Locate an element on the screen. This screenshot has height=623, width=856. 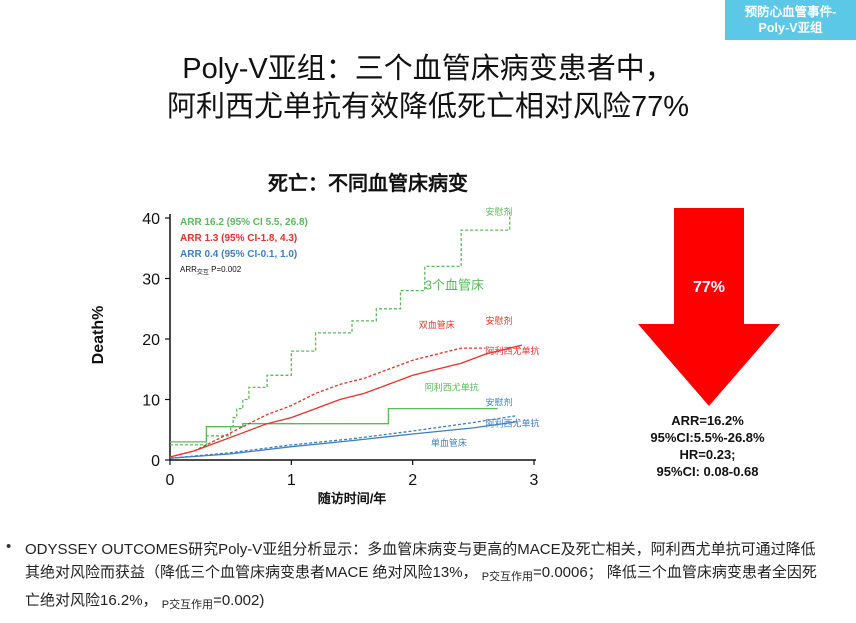
p-sub-1: 交互作用 is located at coordinates (511, 577).